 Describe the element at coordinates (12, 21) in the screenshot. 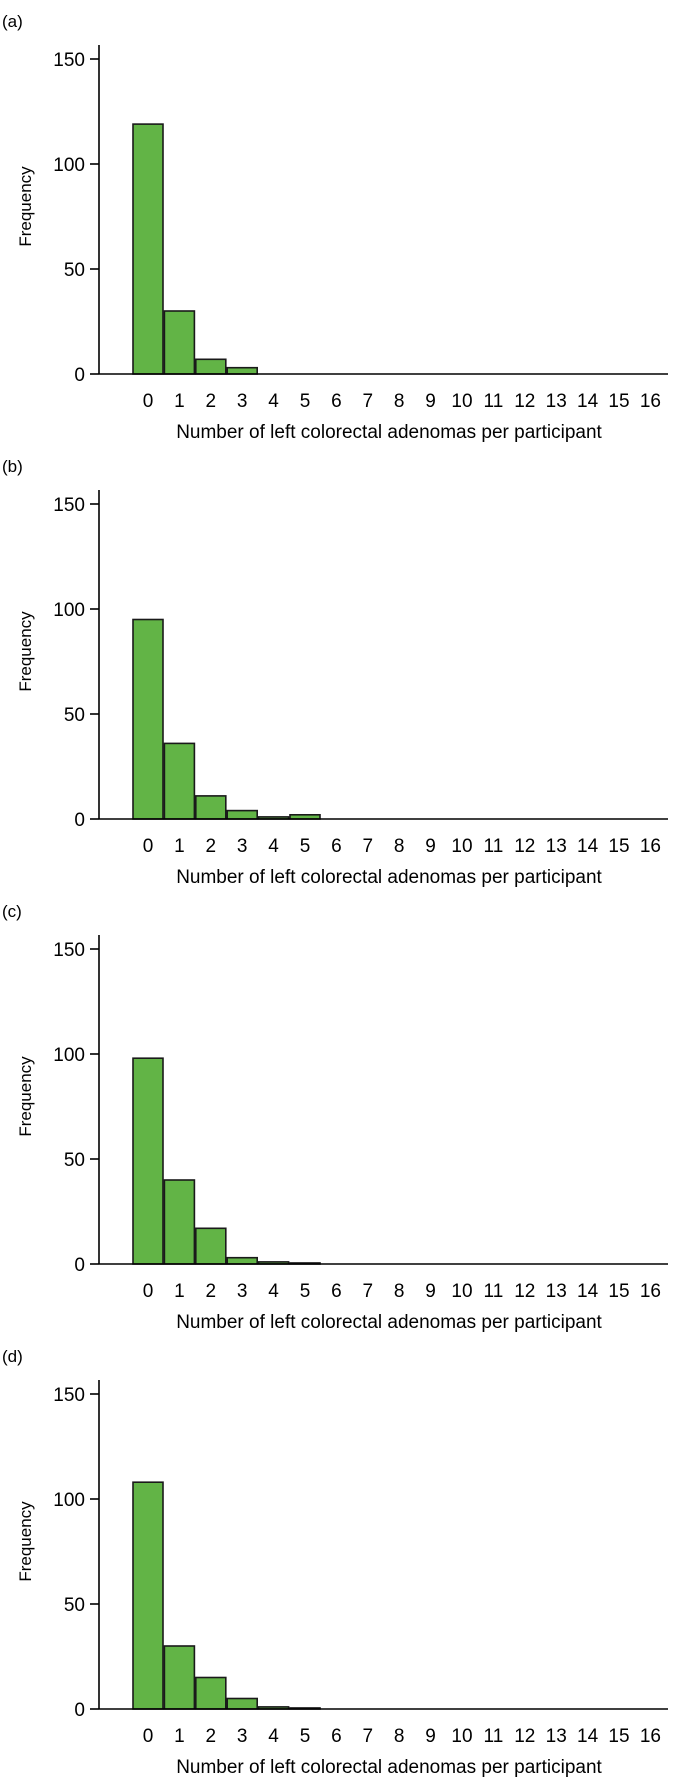

I see `panel-label: (a)` at that location.